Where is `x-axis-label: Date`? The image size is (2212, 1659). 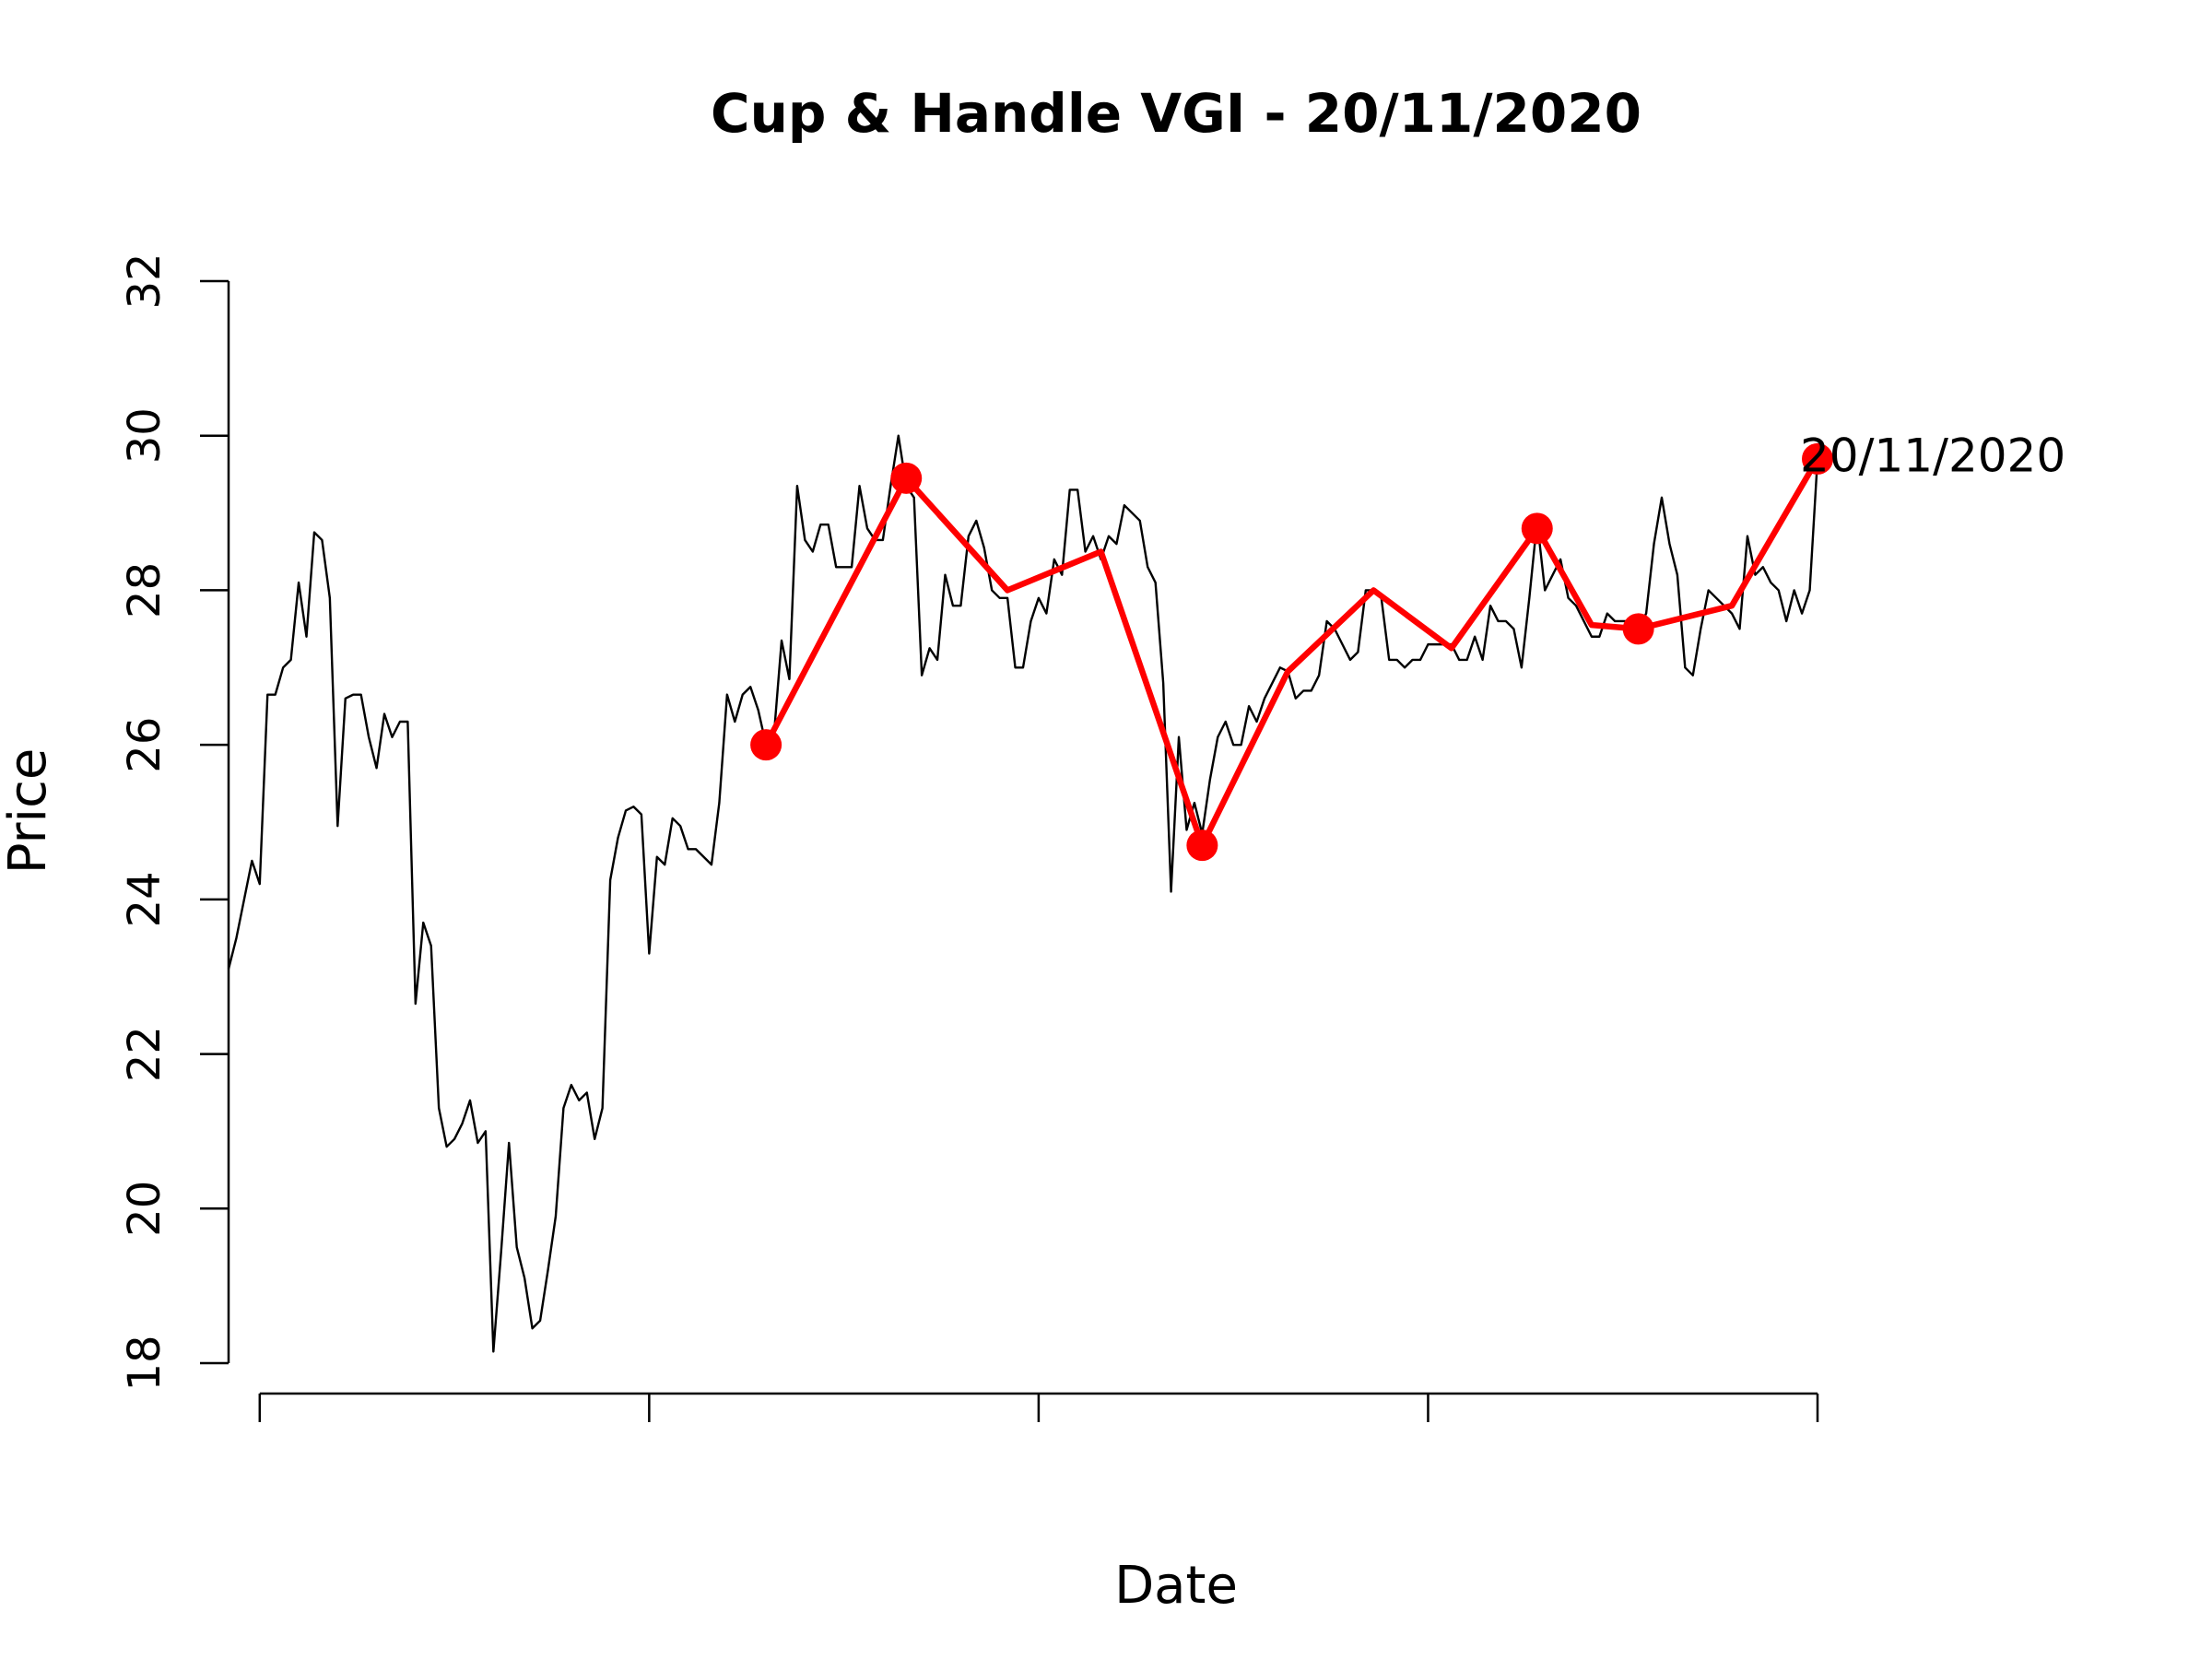 x-axis-label: Date is located at coordinates (1176, 1586).